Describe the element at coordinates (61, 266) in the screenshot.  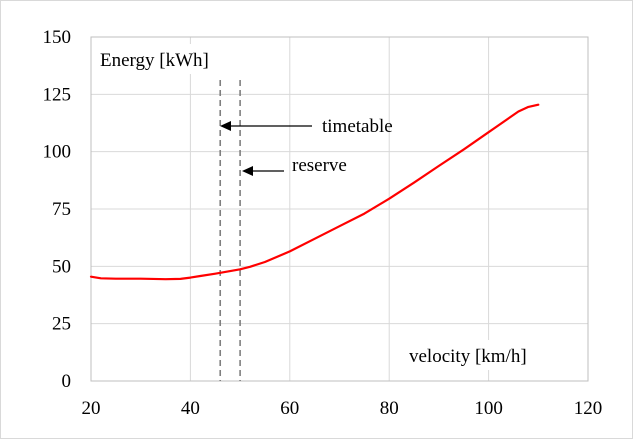
I see `y-tick-label-2: 50` at that location.